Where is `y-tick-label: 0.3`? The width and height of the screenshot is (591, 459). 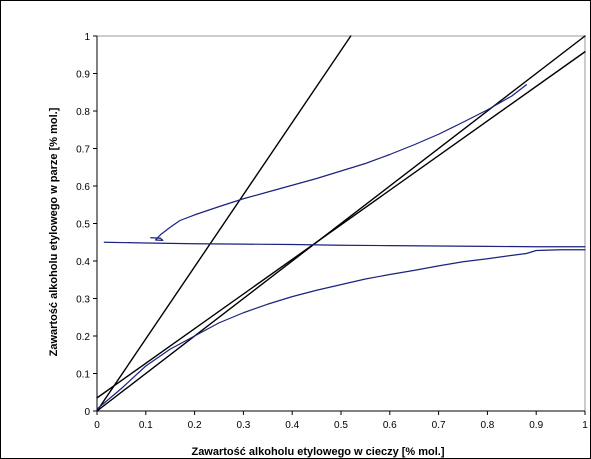 y-tick-label: 0.3 is located at coordinates (83, 300).